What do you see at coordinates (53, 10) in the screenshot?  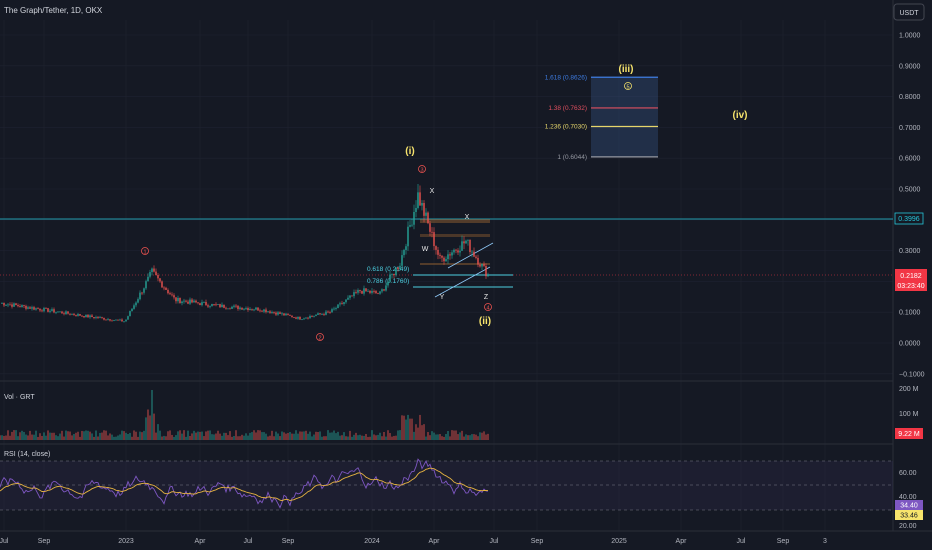 I see `symbol-title: The Graph/Tether, 1D, OKX` at bounding box center [53, 10].